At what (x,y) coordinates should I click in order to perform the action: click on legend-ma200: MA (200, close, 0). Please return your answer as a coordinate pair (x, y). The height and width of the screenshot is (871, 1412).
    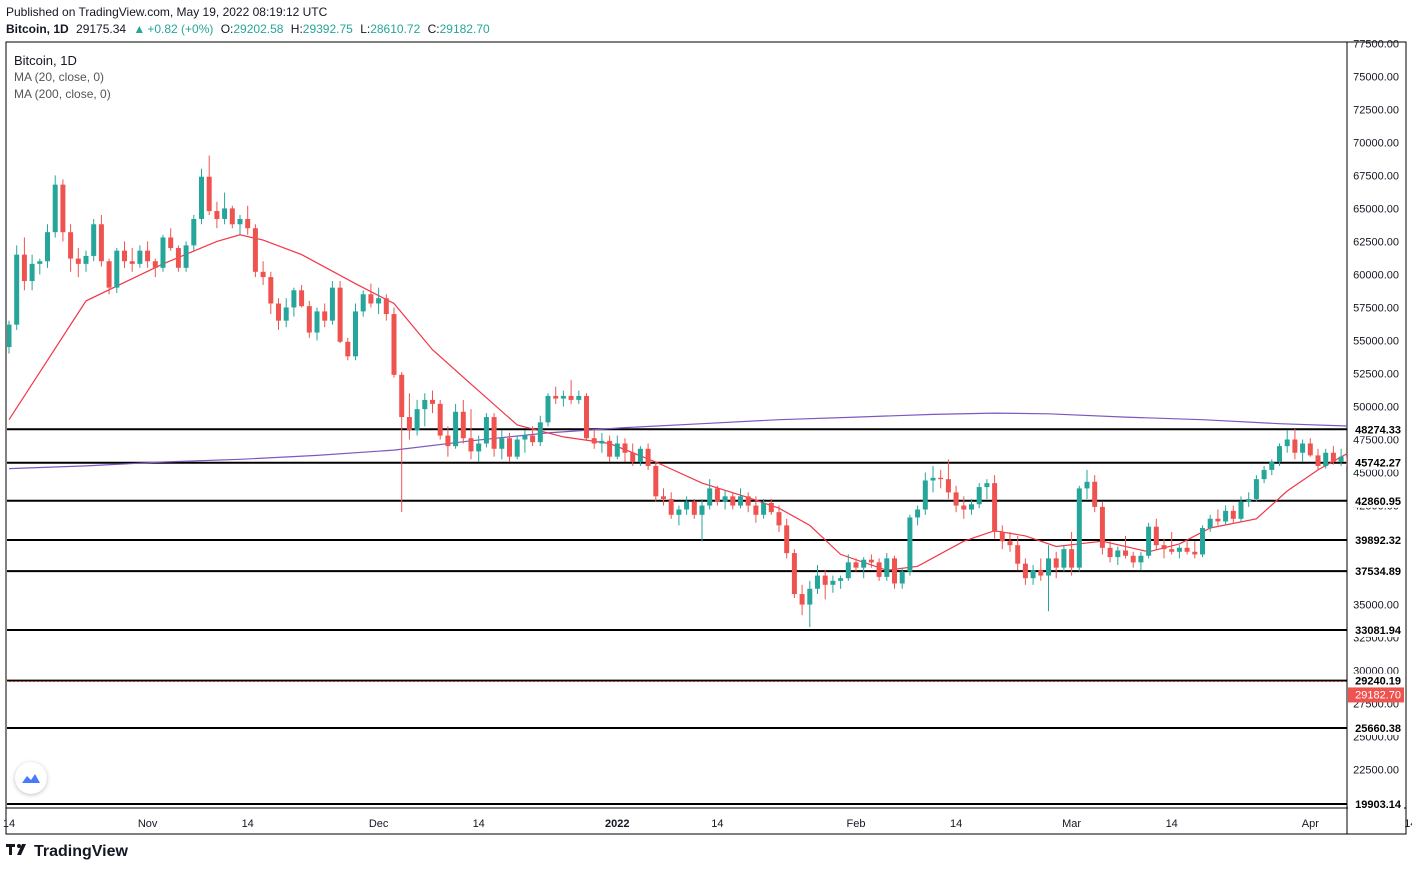
    Looking at the image, I should click on (62, 94).